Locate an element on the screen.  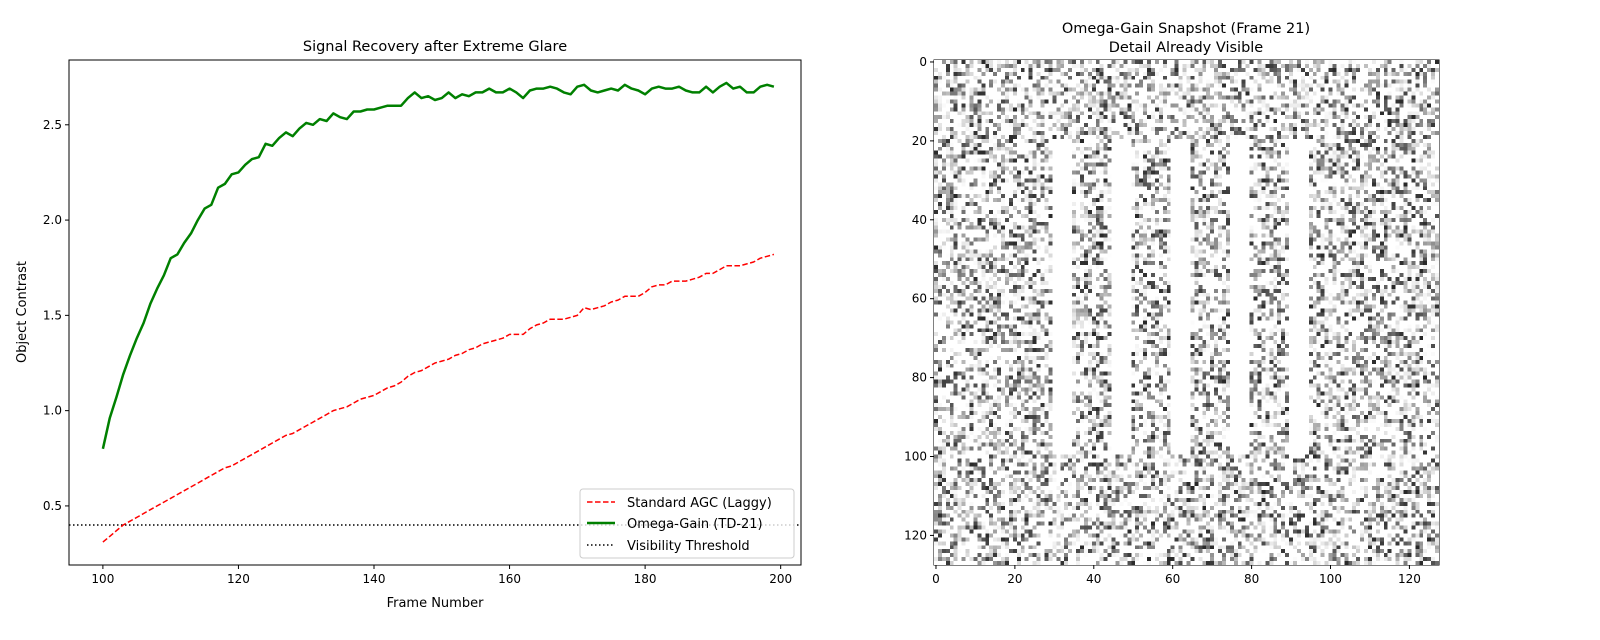
image-x-tick-label: 60 is located at coordinates (1172, 579).